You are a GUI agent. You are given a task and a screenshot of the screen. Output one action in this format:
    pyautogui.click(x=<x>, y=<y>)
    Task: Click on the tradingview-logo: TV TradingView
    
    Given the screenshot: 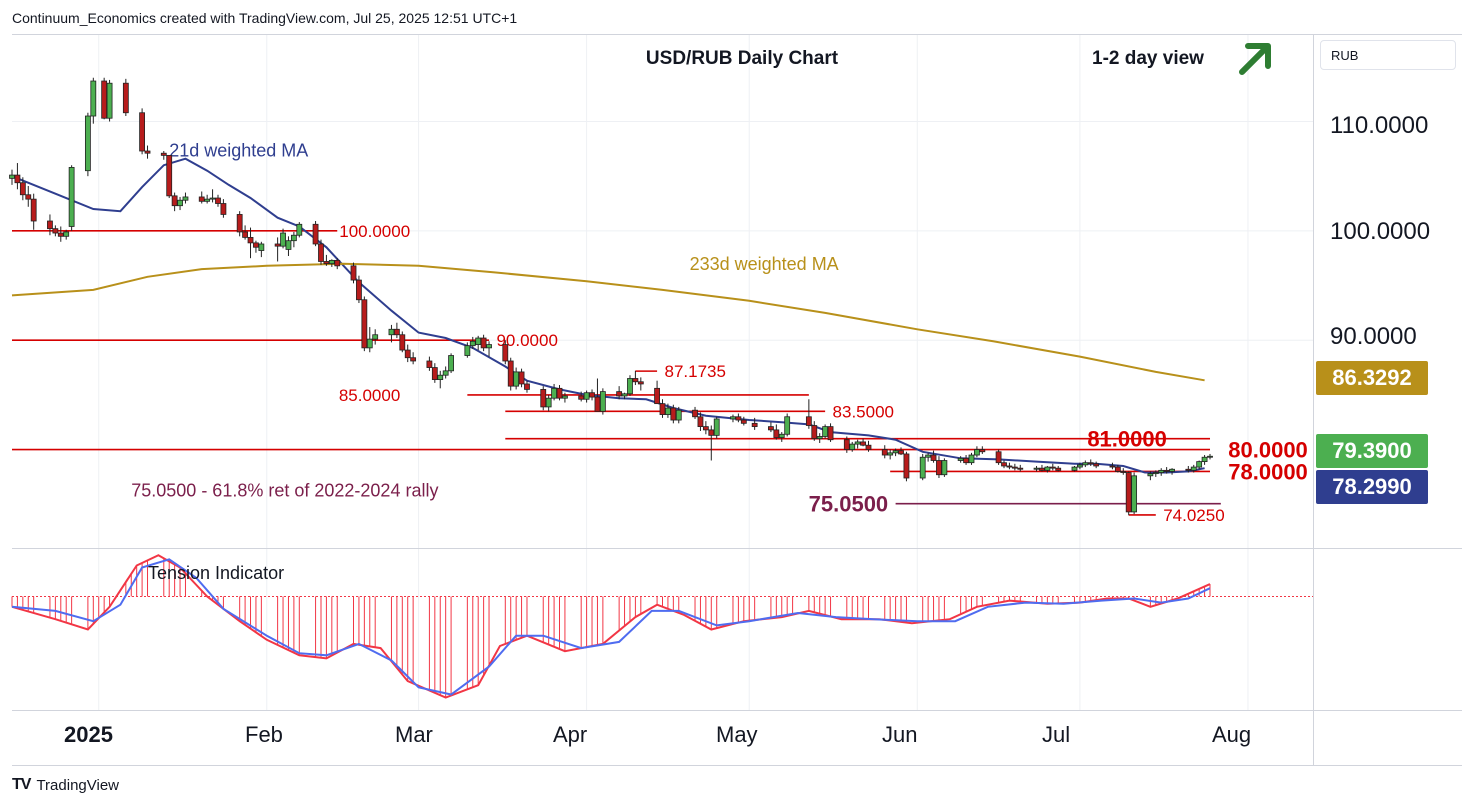 What is the action you would take?
    pyautogui.click(x=65, y=785)
    